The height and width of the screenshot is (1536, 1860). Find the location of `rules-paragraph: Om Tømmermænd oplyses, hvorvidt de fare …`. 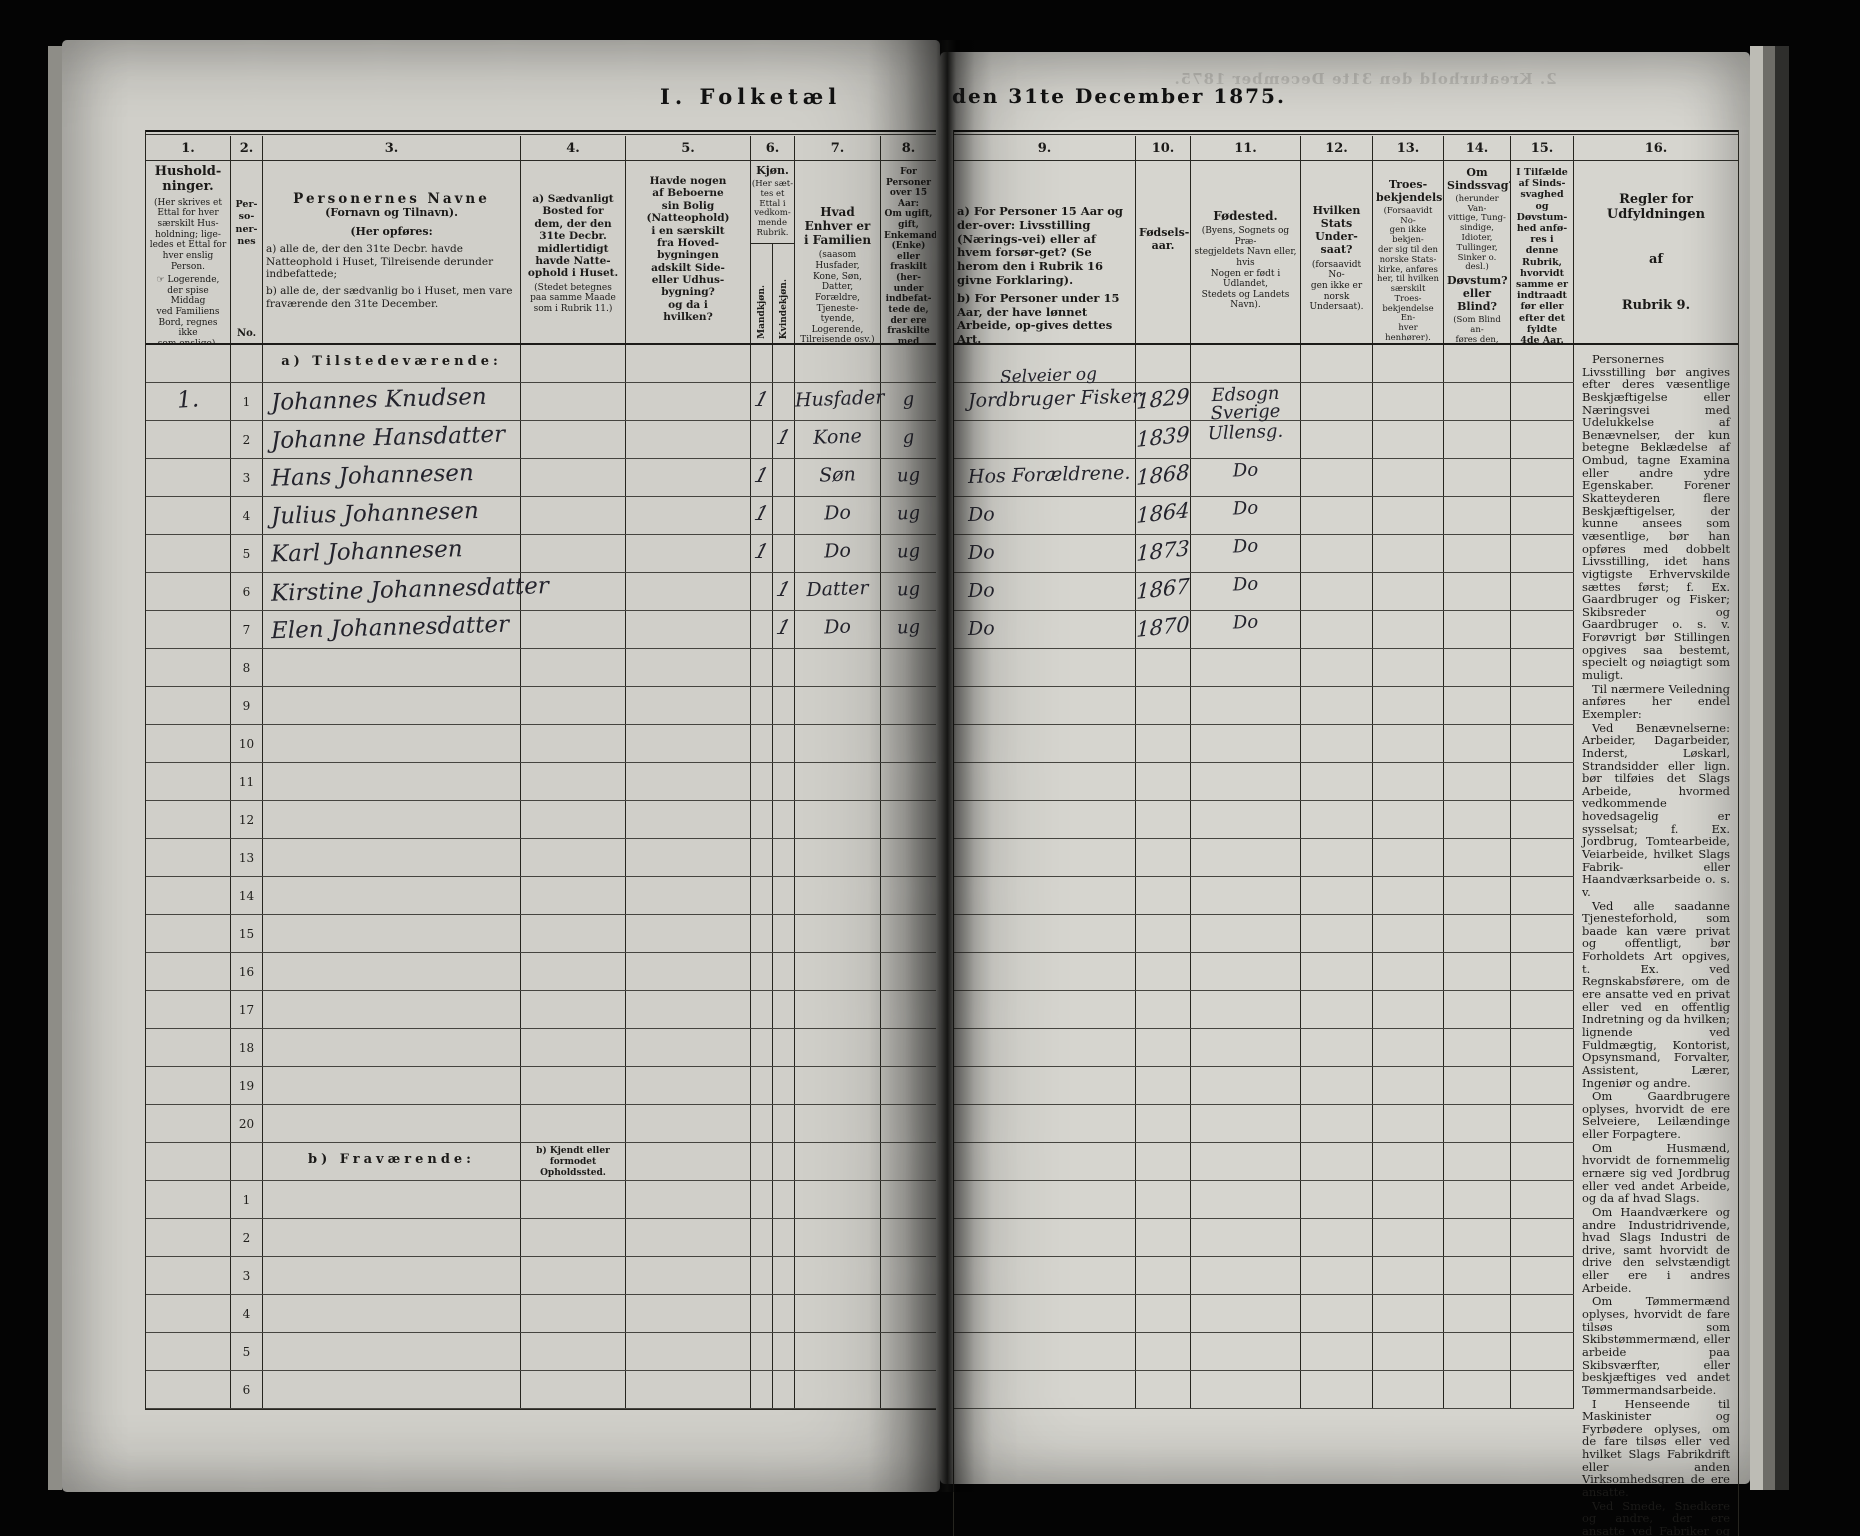

rules-paragraph: Om Tømmermænd oplyses, hvorvidt de fare … is located at coordinates (1656, 1345).